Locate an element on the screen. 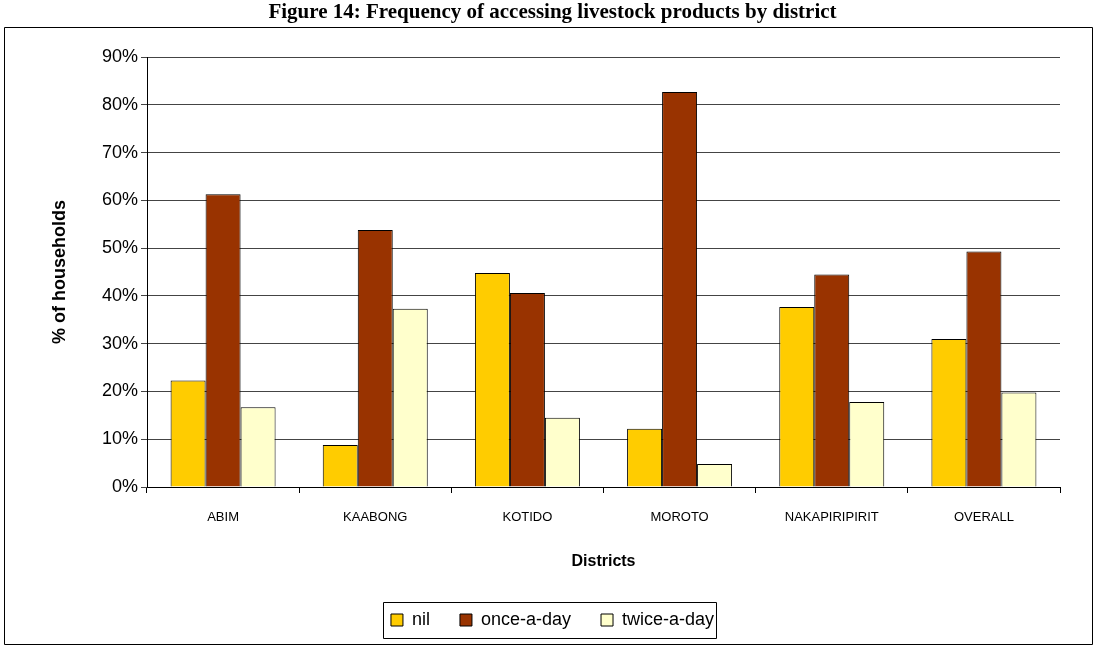  x-tick-label: KAABONG is located at coordinates (375, 517).